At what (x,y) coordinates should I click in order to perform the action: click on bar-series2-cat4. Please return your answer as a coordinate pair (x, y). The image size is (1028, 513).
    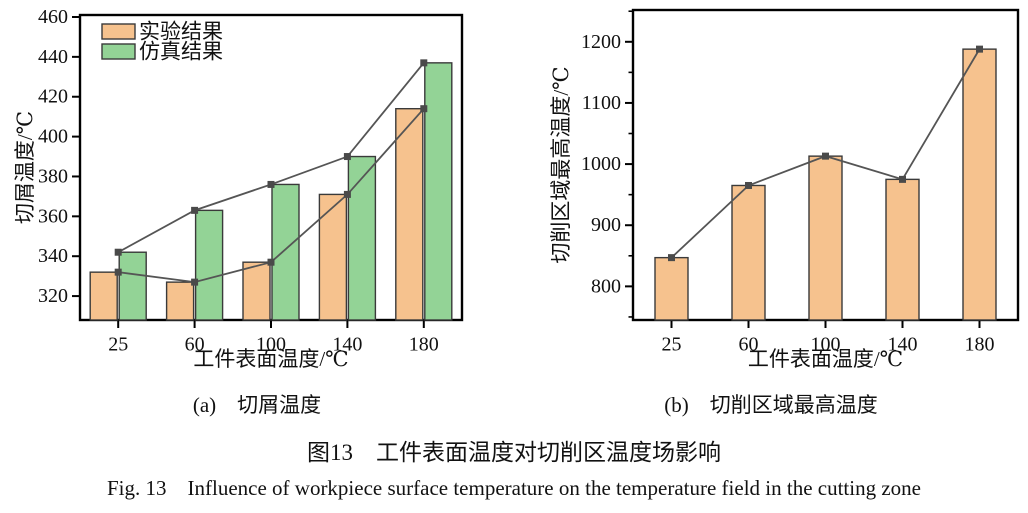
    Looking at the image, I should click on (362, 238).